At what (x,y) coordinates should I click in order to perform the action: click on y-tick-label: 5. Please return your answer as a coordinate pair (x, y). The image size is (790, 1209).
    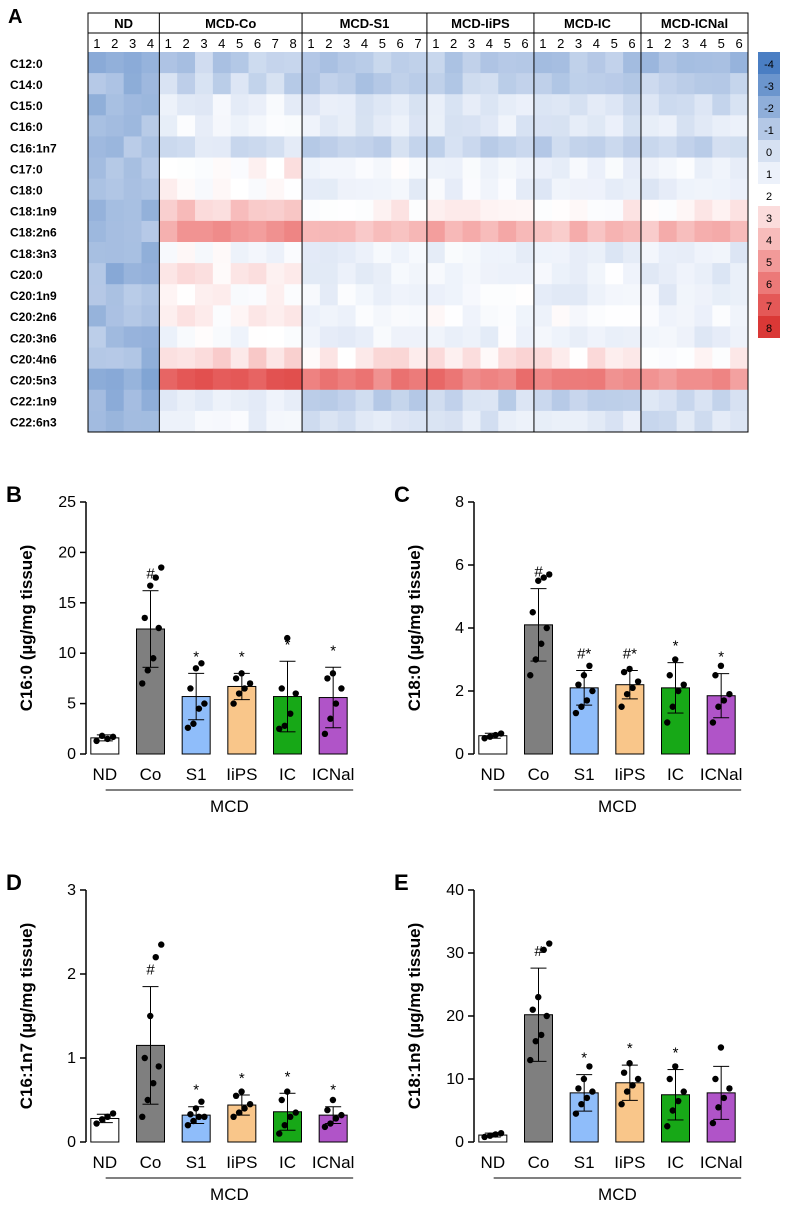
    Looking at the image, I should click on (71, 704).